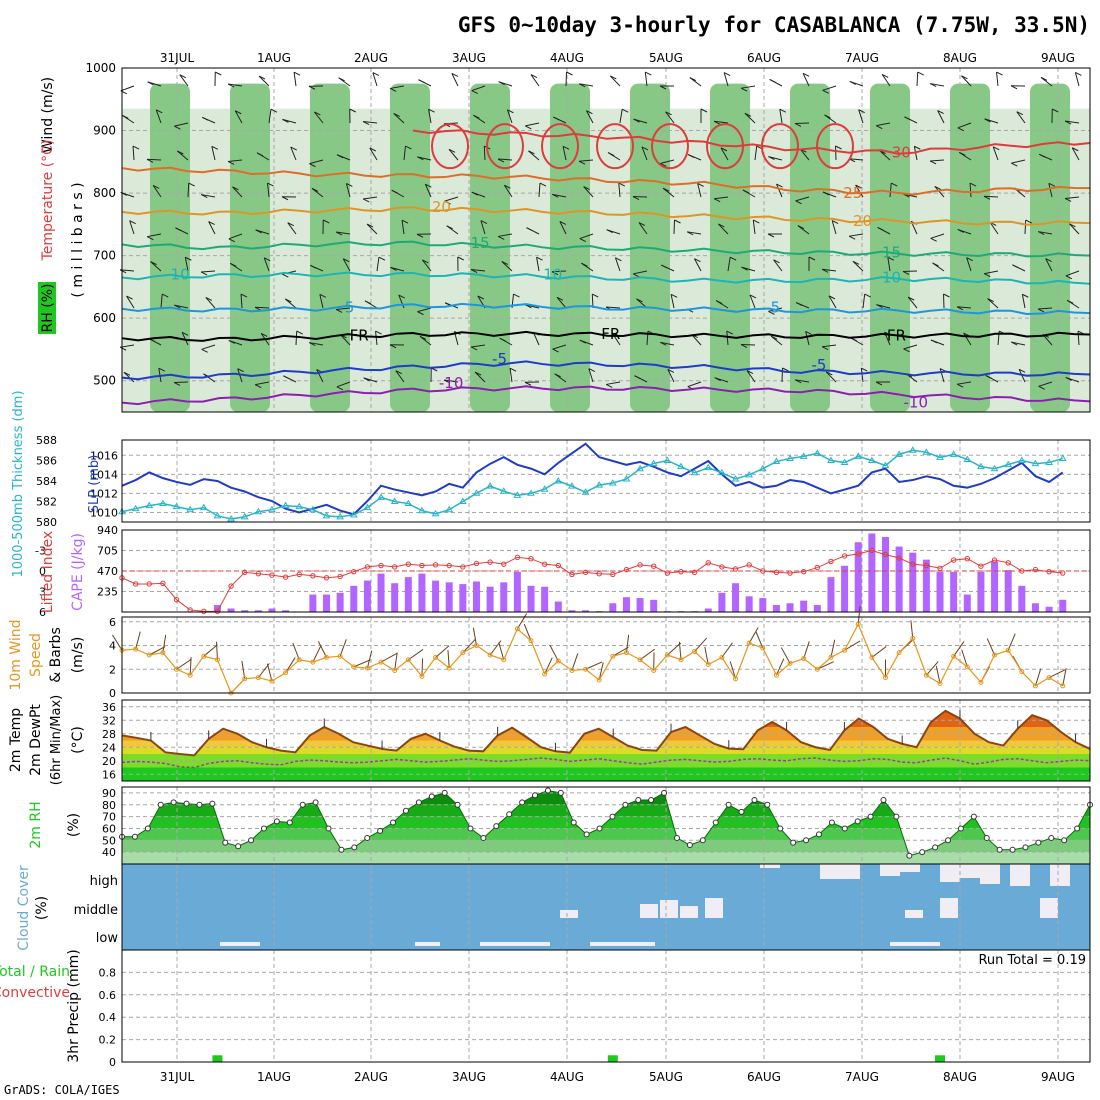  Describe the element at coordinates (42, 612) in the screenshot. I see `lifted-index-tick-label: 6` at that location.